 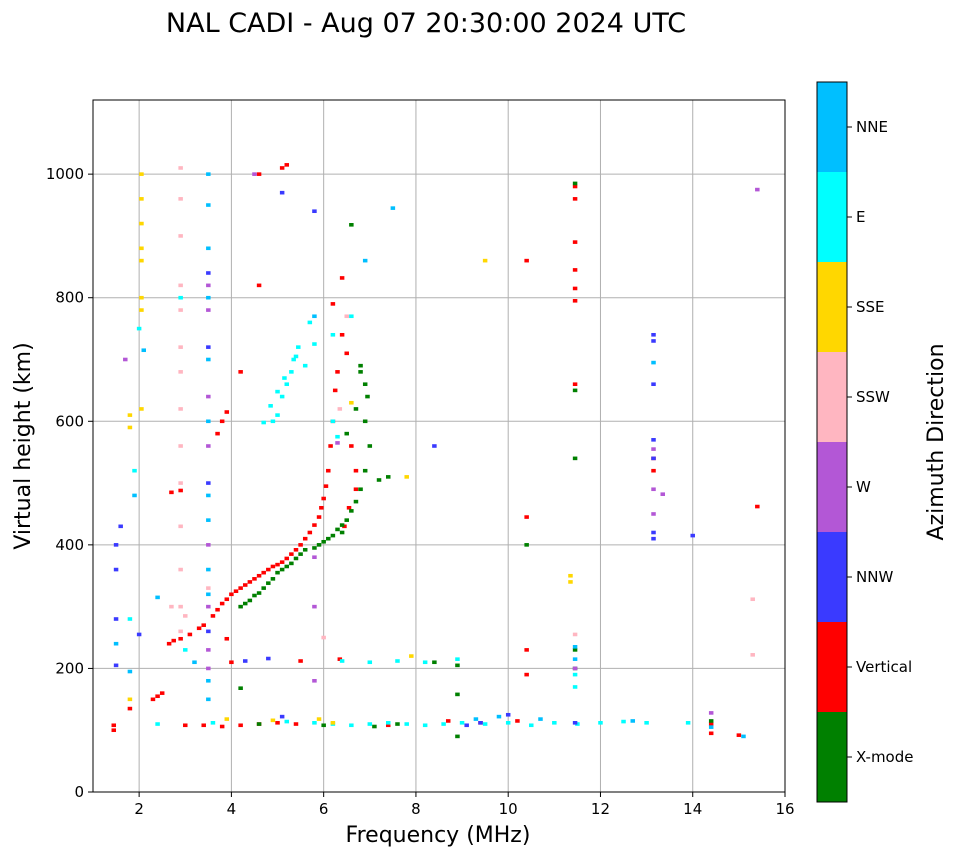 I want to click on x-axis-label: Frequency (MHz), so click(x=438, y=835).